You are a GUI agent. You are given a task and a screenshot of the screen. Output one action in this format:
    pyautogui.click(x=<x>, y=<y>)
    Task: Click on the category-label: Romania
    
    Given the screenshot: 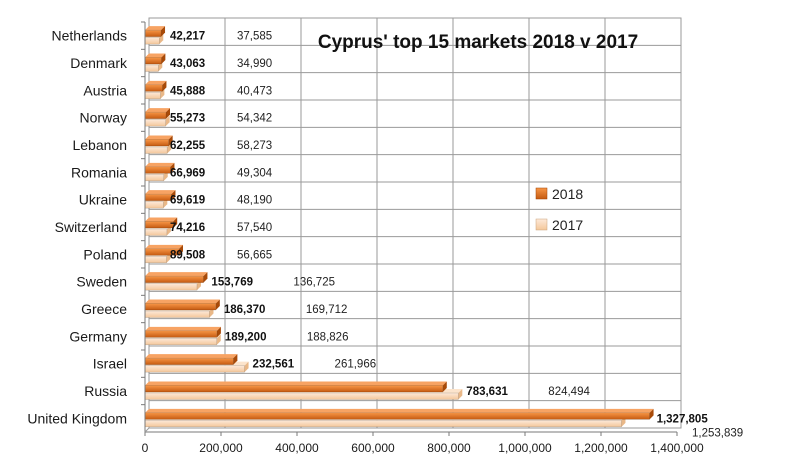 What is the action you would take?
    pyautogui.click(x=99, y=172)
    